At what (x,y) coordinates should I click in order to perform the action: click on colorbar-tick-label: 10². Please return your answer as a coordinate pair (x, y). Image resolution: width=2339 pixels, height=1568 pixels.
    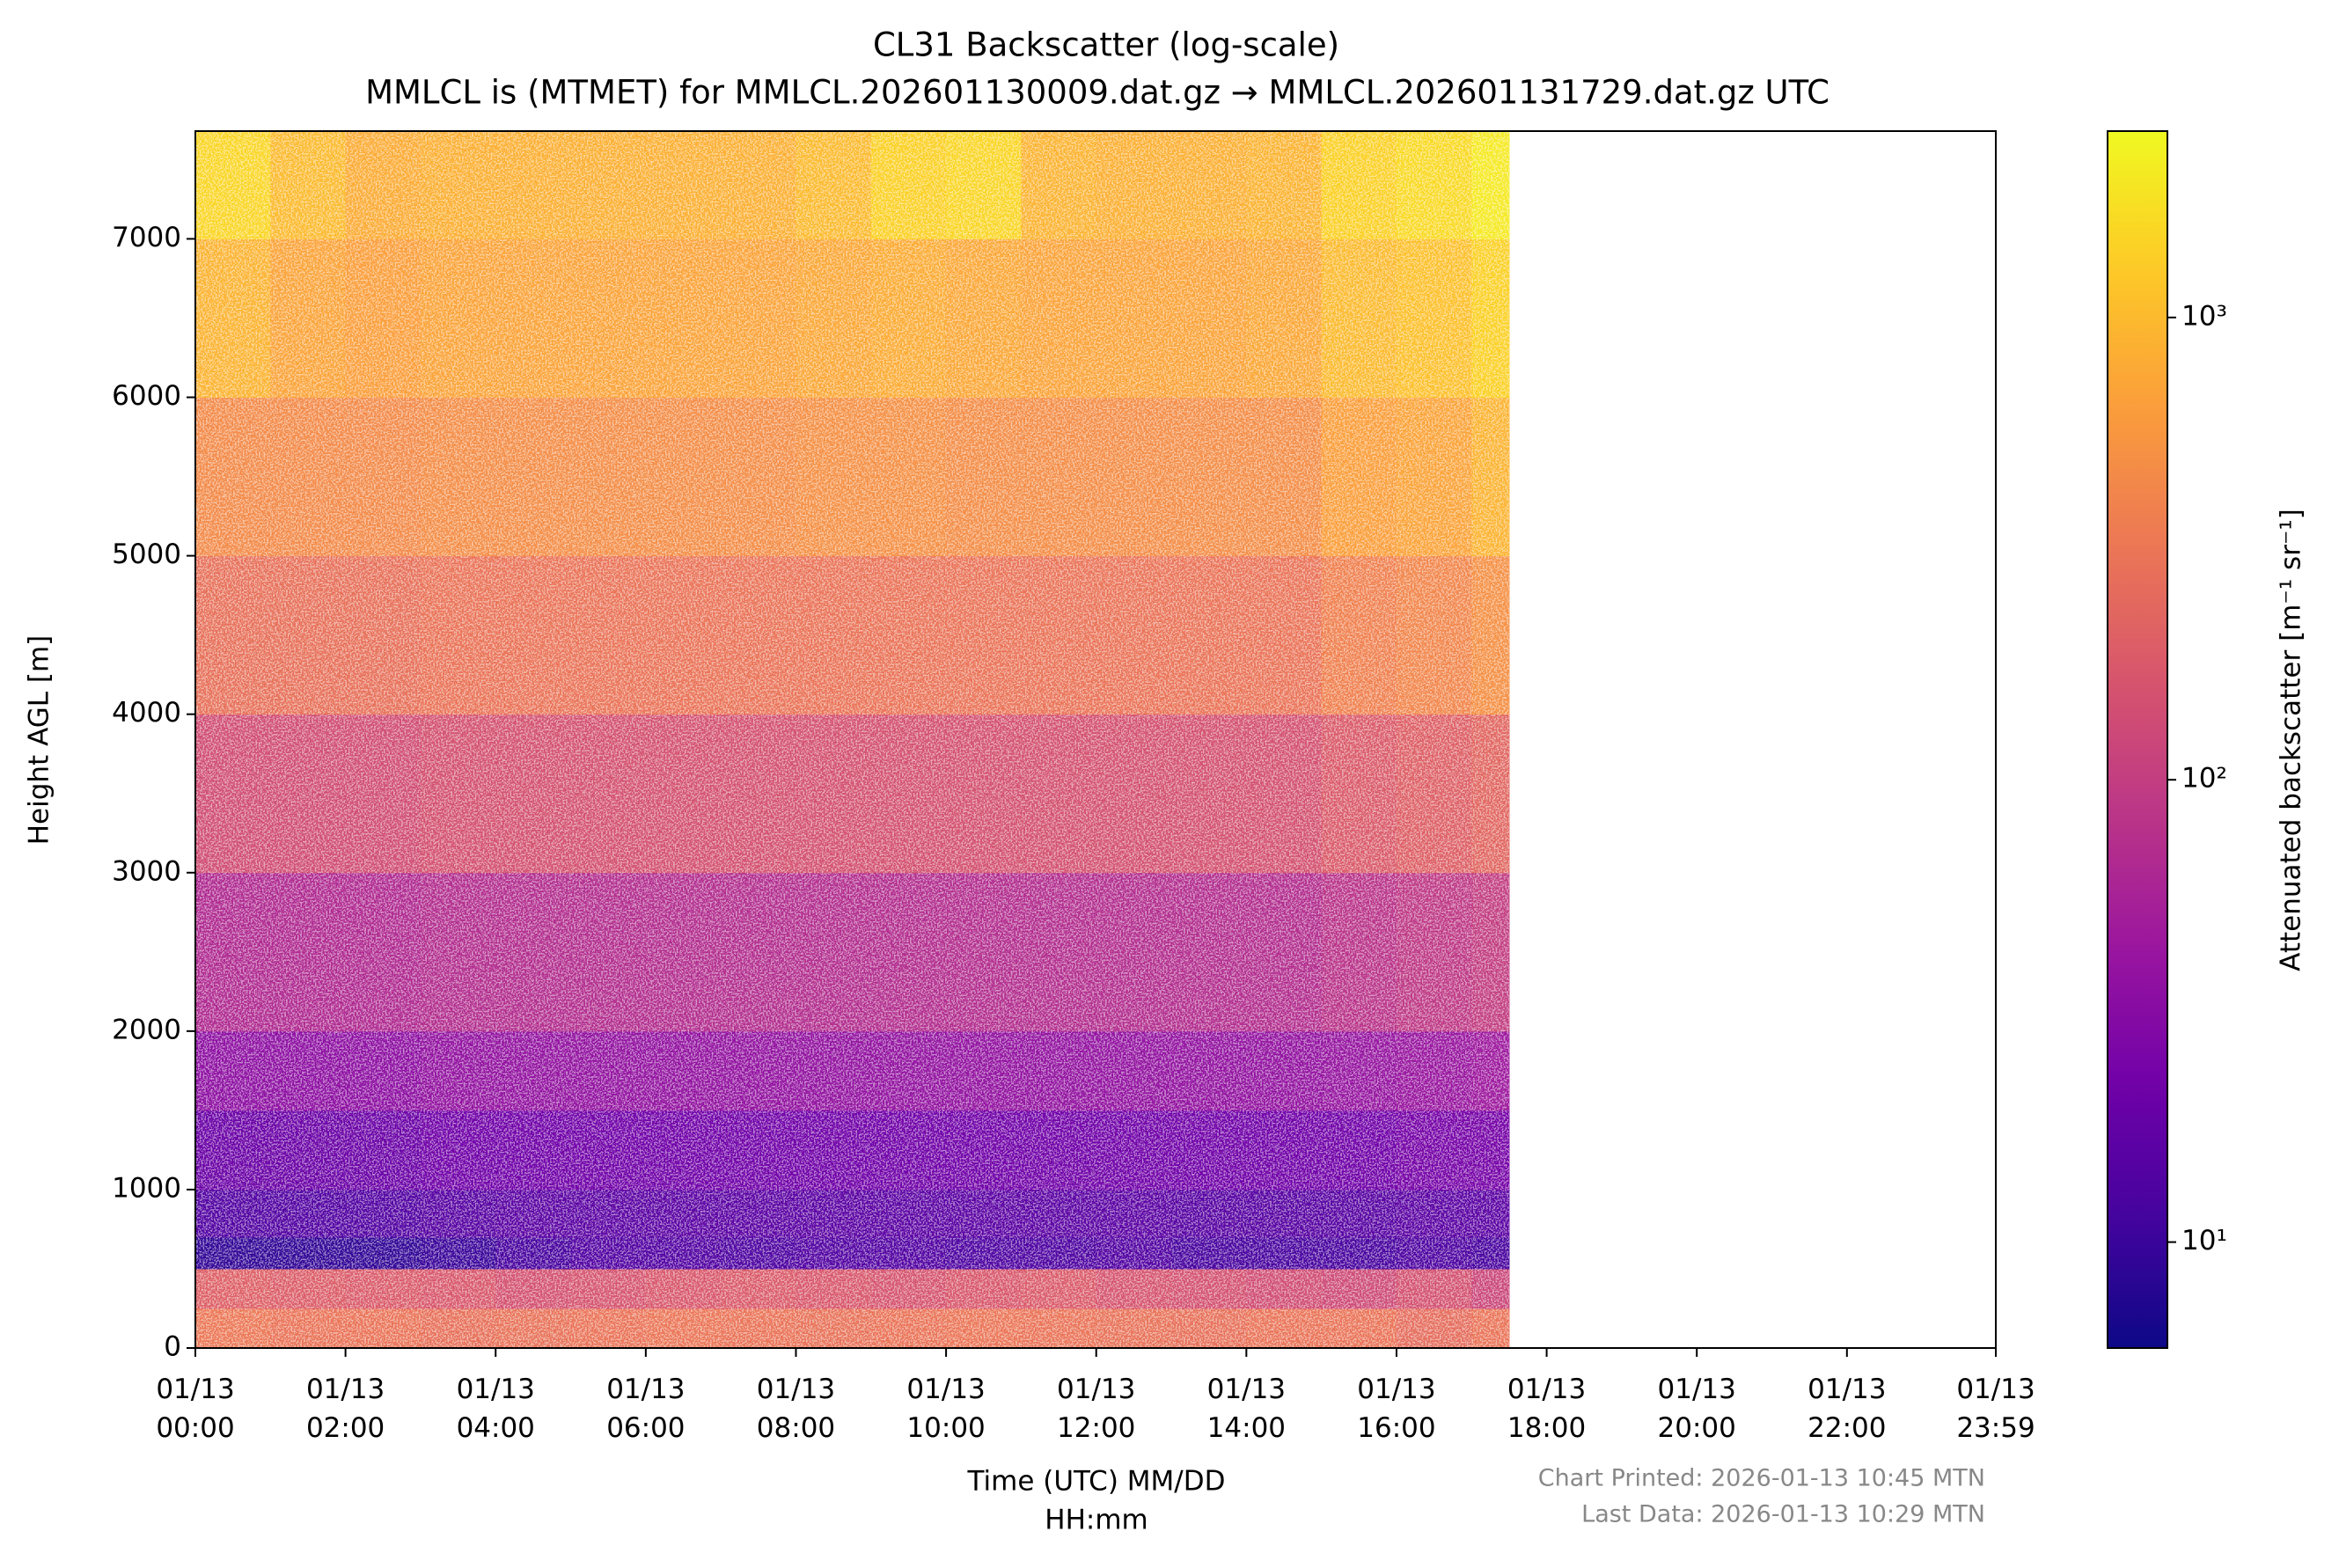
    Looking at the image, I should click on (2204, 779).